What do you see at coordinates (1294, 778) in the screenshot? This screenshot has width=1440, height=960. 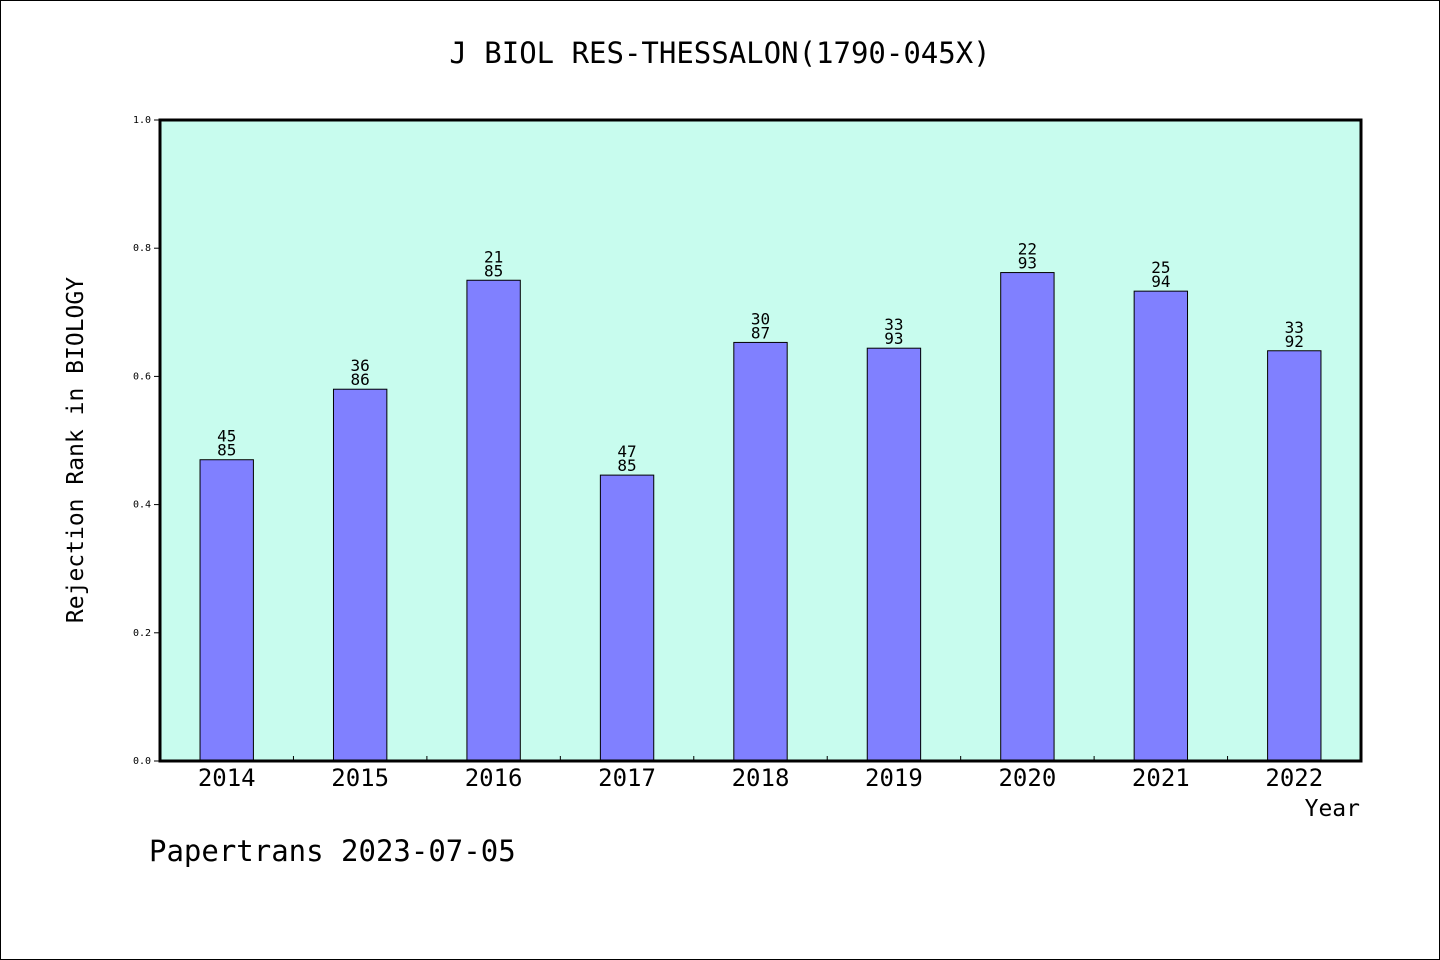 I see `x-tick-label: 2022` at bounding box center [1294, 778].